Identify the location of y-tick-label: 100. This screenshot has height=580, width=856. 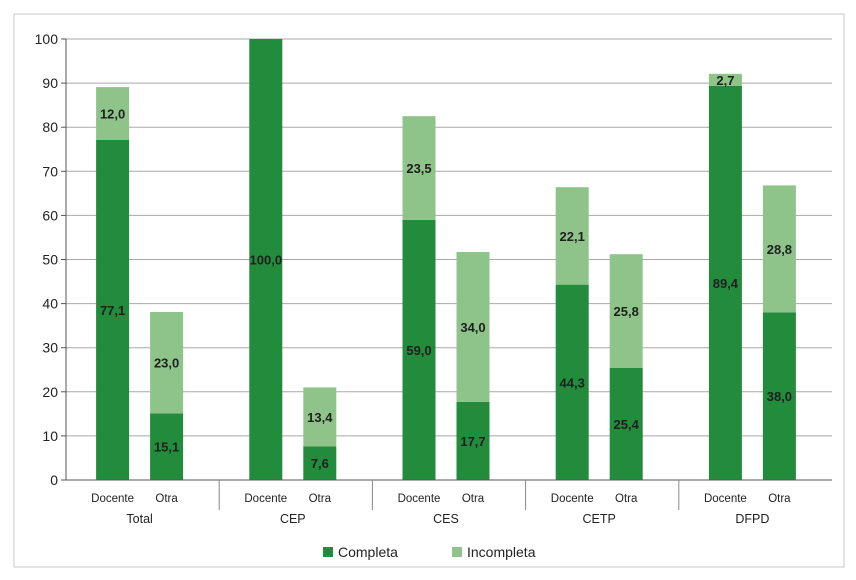
(47, 39).